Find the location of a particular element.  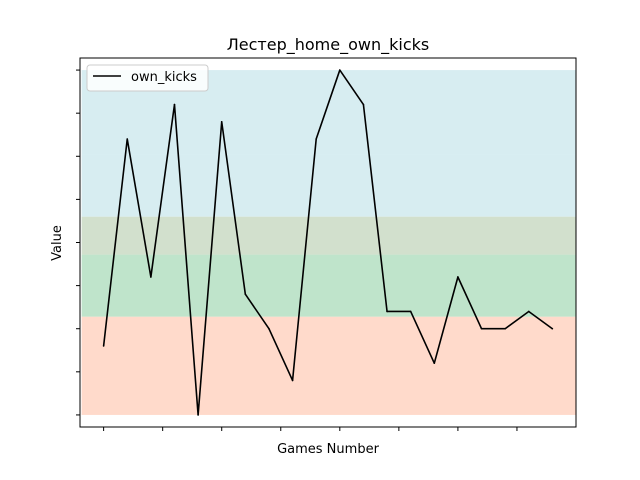

legend-entry-own-kicks: own_kicks is located at coordinates (164, 77).